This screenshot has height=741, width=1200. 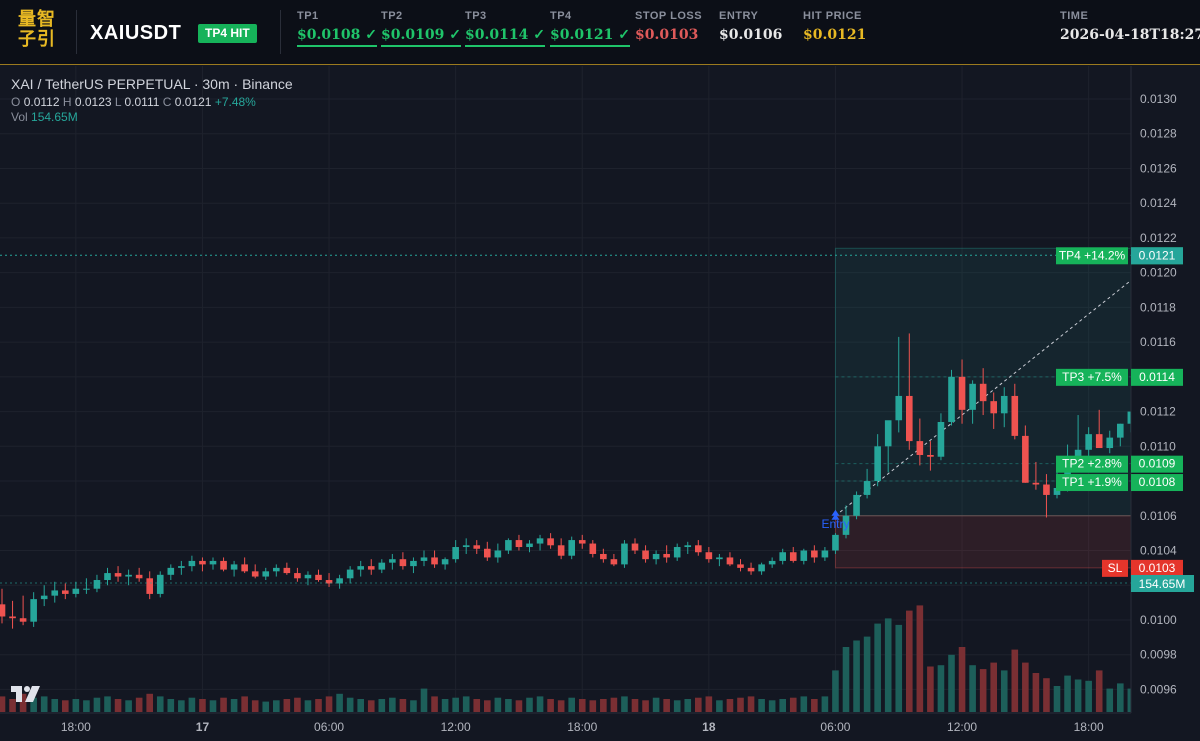 What do you see at coordinates (561, 16) in the screenshot?
I see `stat-label: TP4` at bounding box center [561, 16].